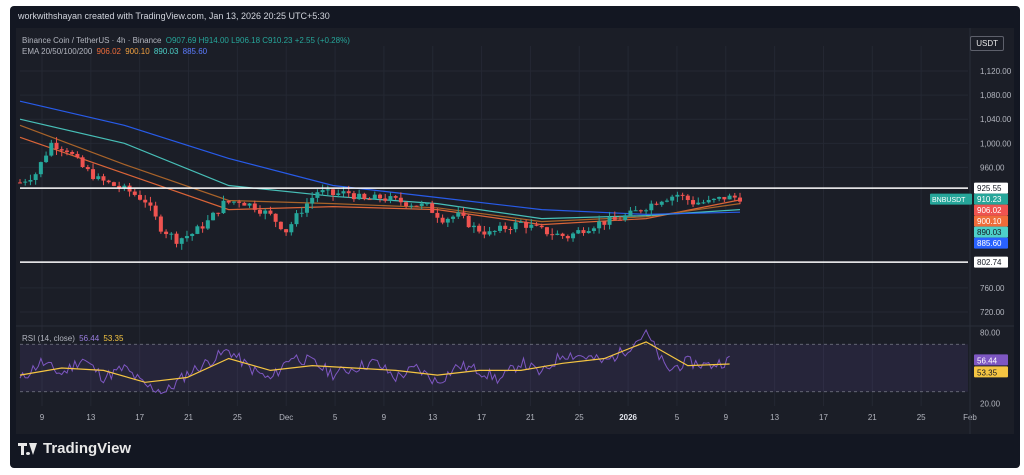  Describe the element at coordinates (384, 417) in the screenshot. I see `x-tick-label: 9` at that location.